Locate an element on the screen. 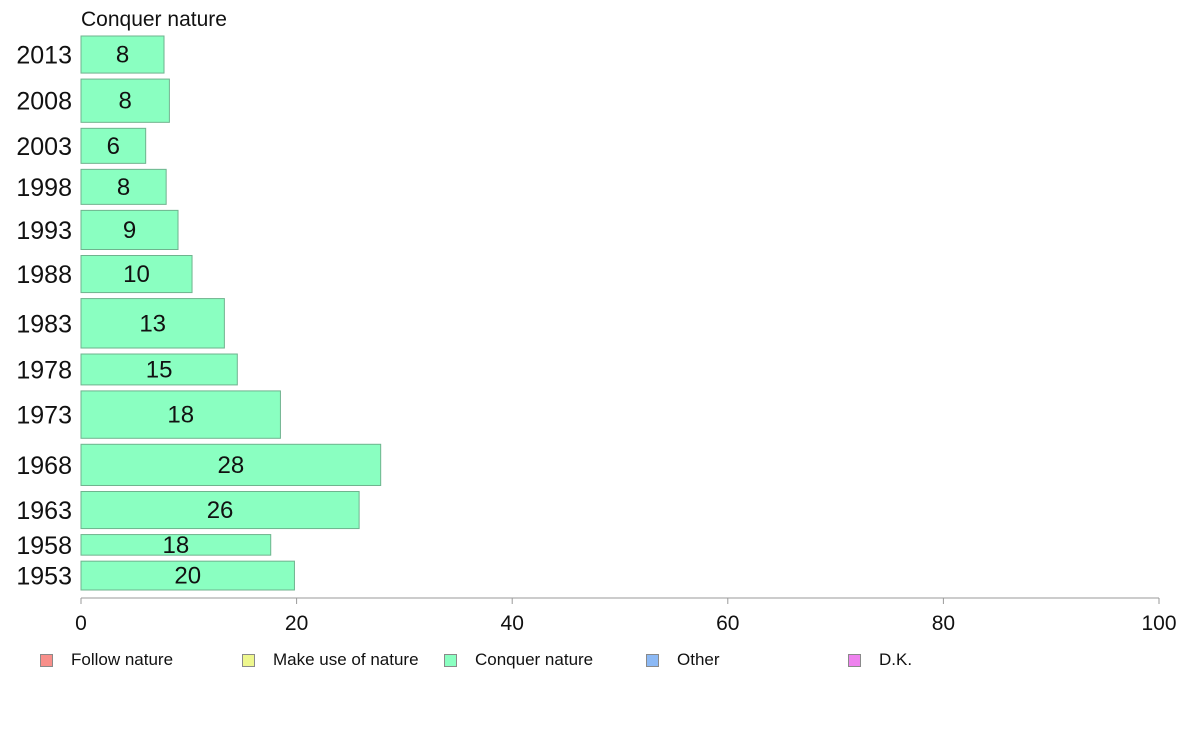 Image resolution: width=1188 pixels, height=736 pixels. bar-value-label: 26 is located at coordinates (220, 510).